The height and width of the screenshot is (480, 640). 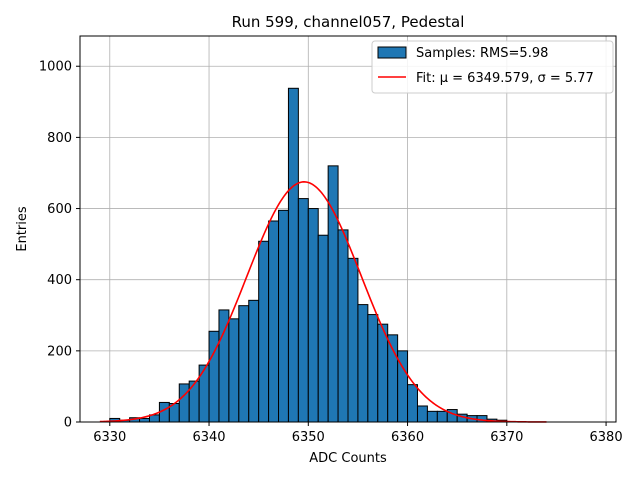 I want to click on x-tick-label: 6370, so click(x=506, y=437).